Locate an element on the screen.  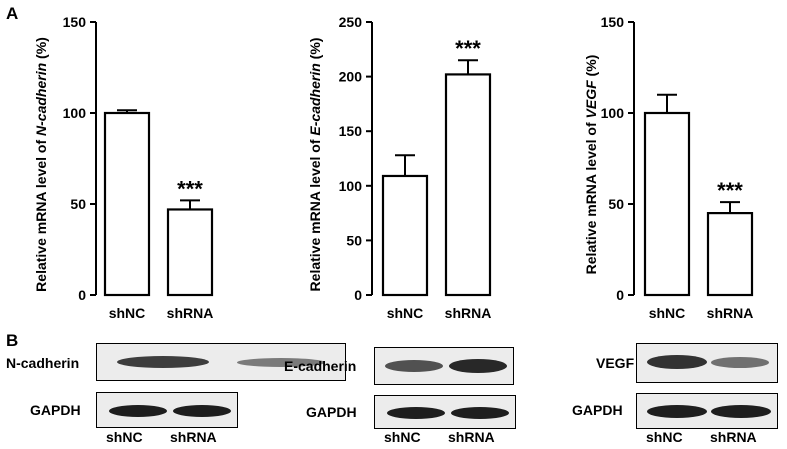
y-axis-label-gene-n-cadherin: N-cadherin is located at coordinates (41, 99).